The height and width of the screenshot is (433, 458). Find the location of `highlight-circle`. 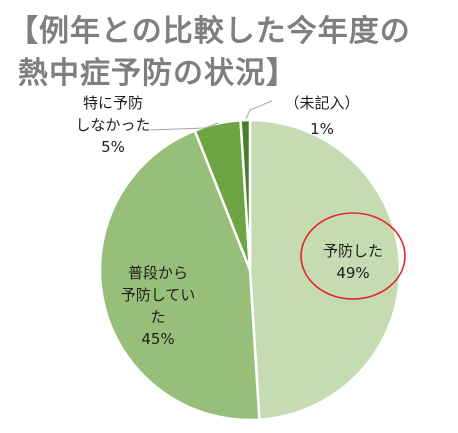

highlight-circle is located at coordinates (353, 256).